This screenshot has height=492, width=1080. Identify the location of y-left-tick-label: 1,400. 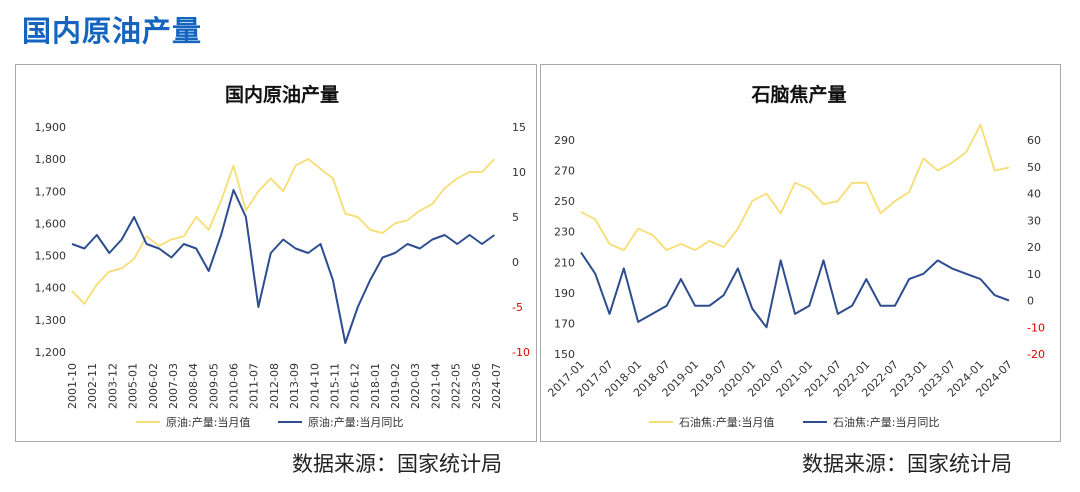
(51, 288).